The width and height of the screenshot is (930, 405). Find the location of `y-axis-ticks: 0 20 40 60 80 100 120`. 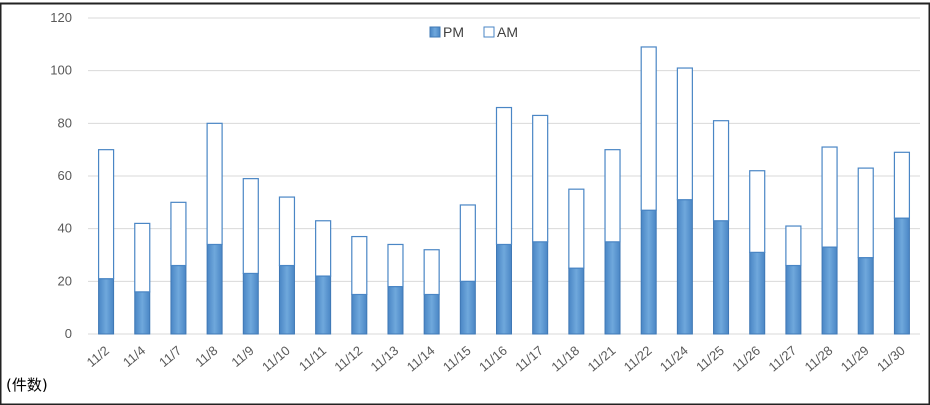

y-axis-ticks: 0 20 40 60 80 100 120 is located at coordinates (61, 175).